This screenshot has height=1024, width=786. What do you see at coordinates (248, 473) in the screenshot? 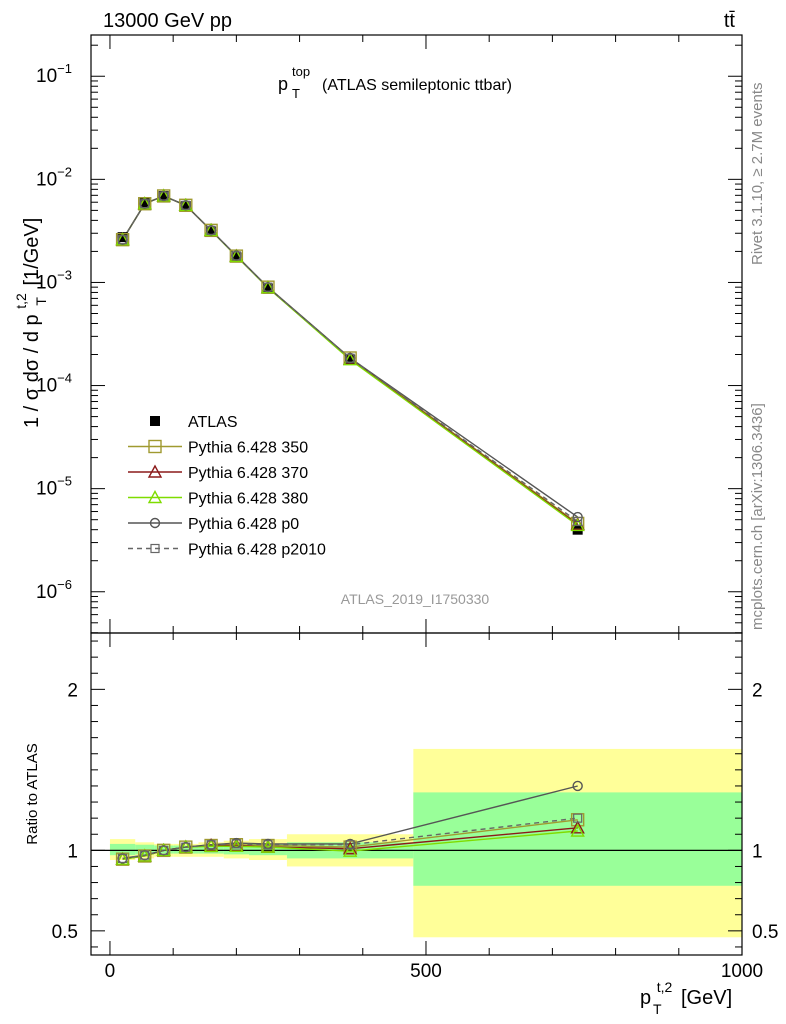
I see `legend-label-p370: Pythia 6.428 370` at bounding box center [248, 473].